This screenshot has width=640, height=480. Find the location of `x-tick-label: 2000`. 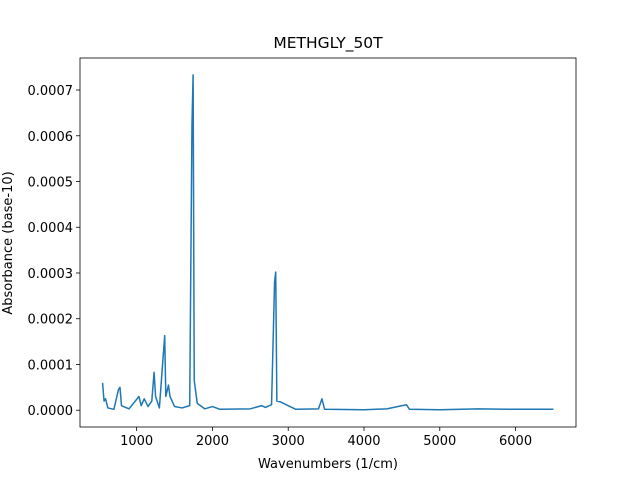

x-tick-label: 2000 is located at coordinates (212, 441).